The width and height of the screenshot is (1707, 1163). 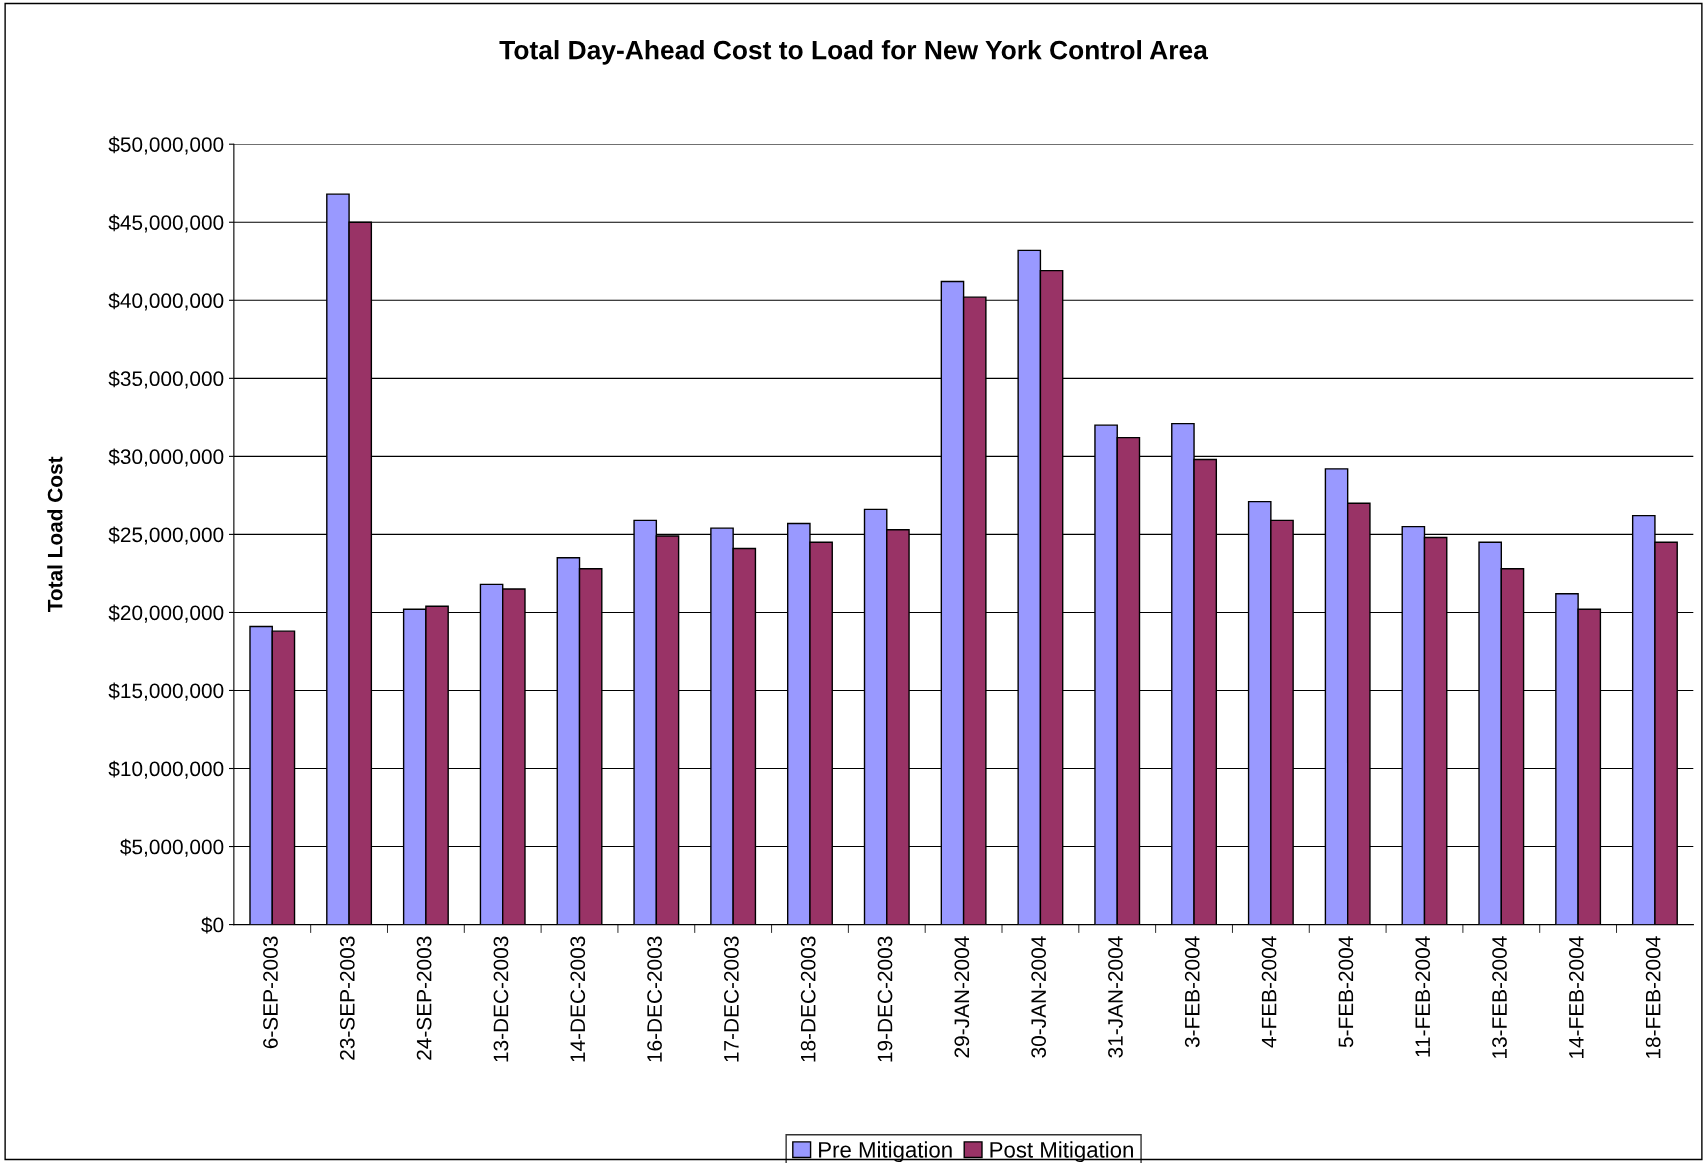 I want to click on y-tick-label: $30,000,000, so click(x=166, y=457).